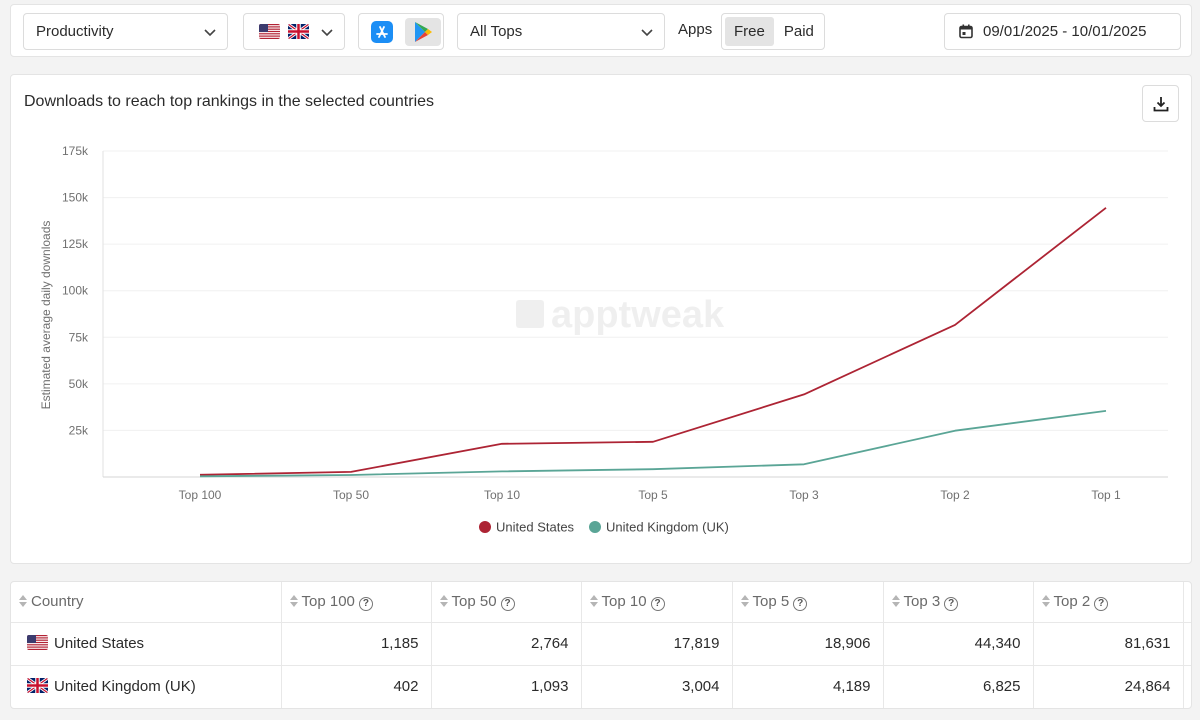 This screenshot has width=1200, height=720. Describe the element at coordinates (146, 602) in the screenshot. I see `column-header-country: Country` at that location.